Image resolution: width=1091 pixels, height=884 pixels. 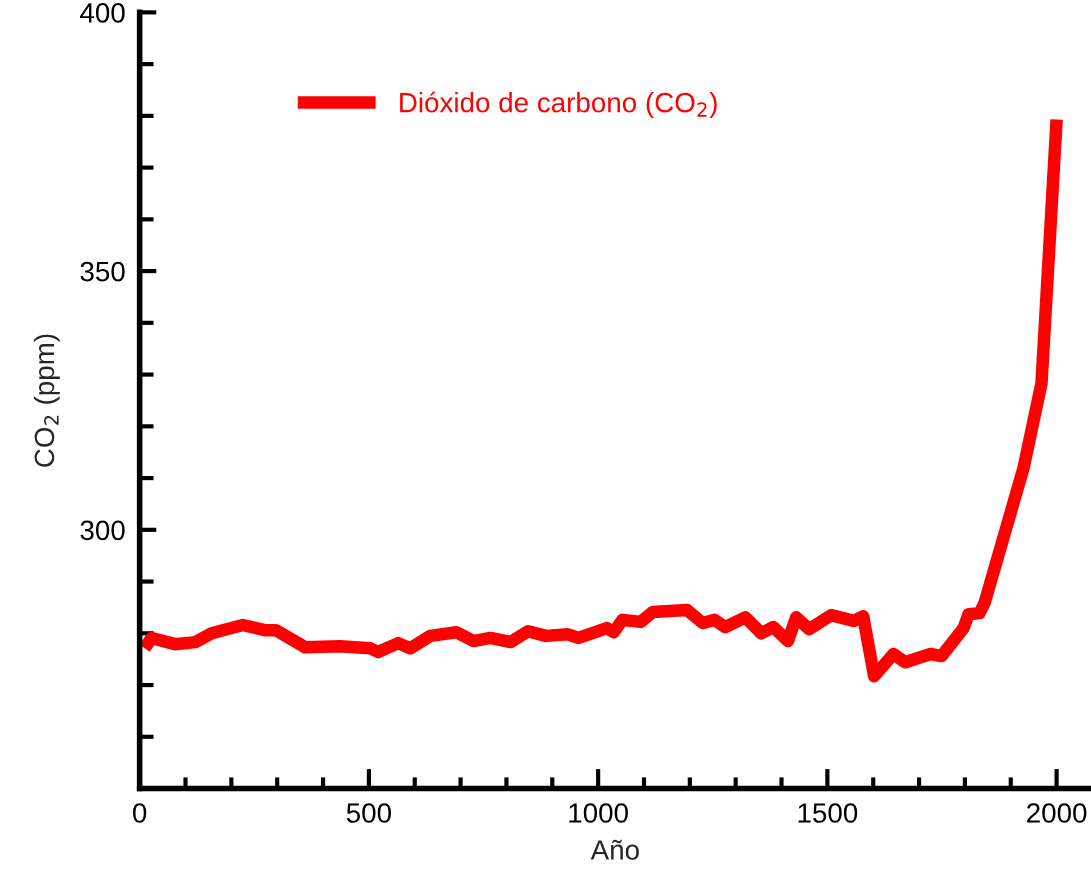 I want to click on x-tick-label: 500, so click(x=368, y=813).